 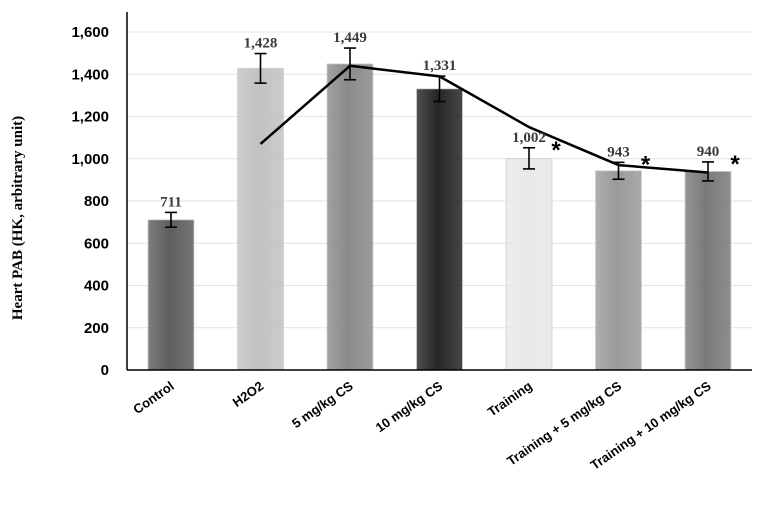 What do you see at coordinates (261, 44) in the screenshot?
I see `data-label: 1,428` at bounding box center [261, 44].